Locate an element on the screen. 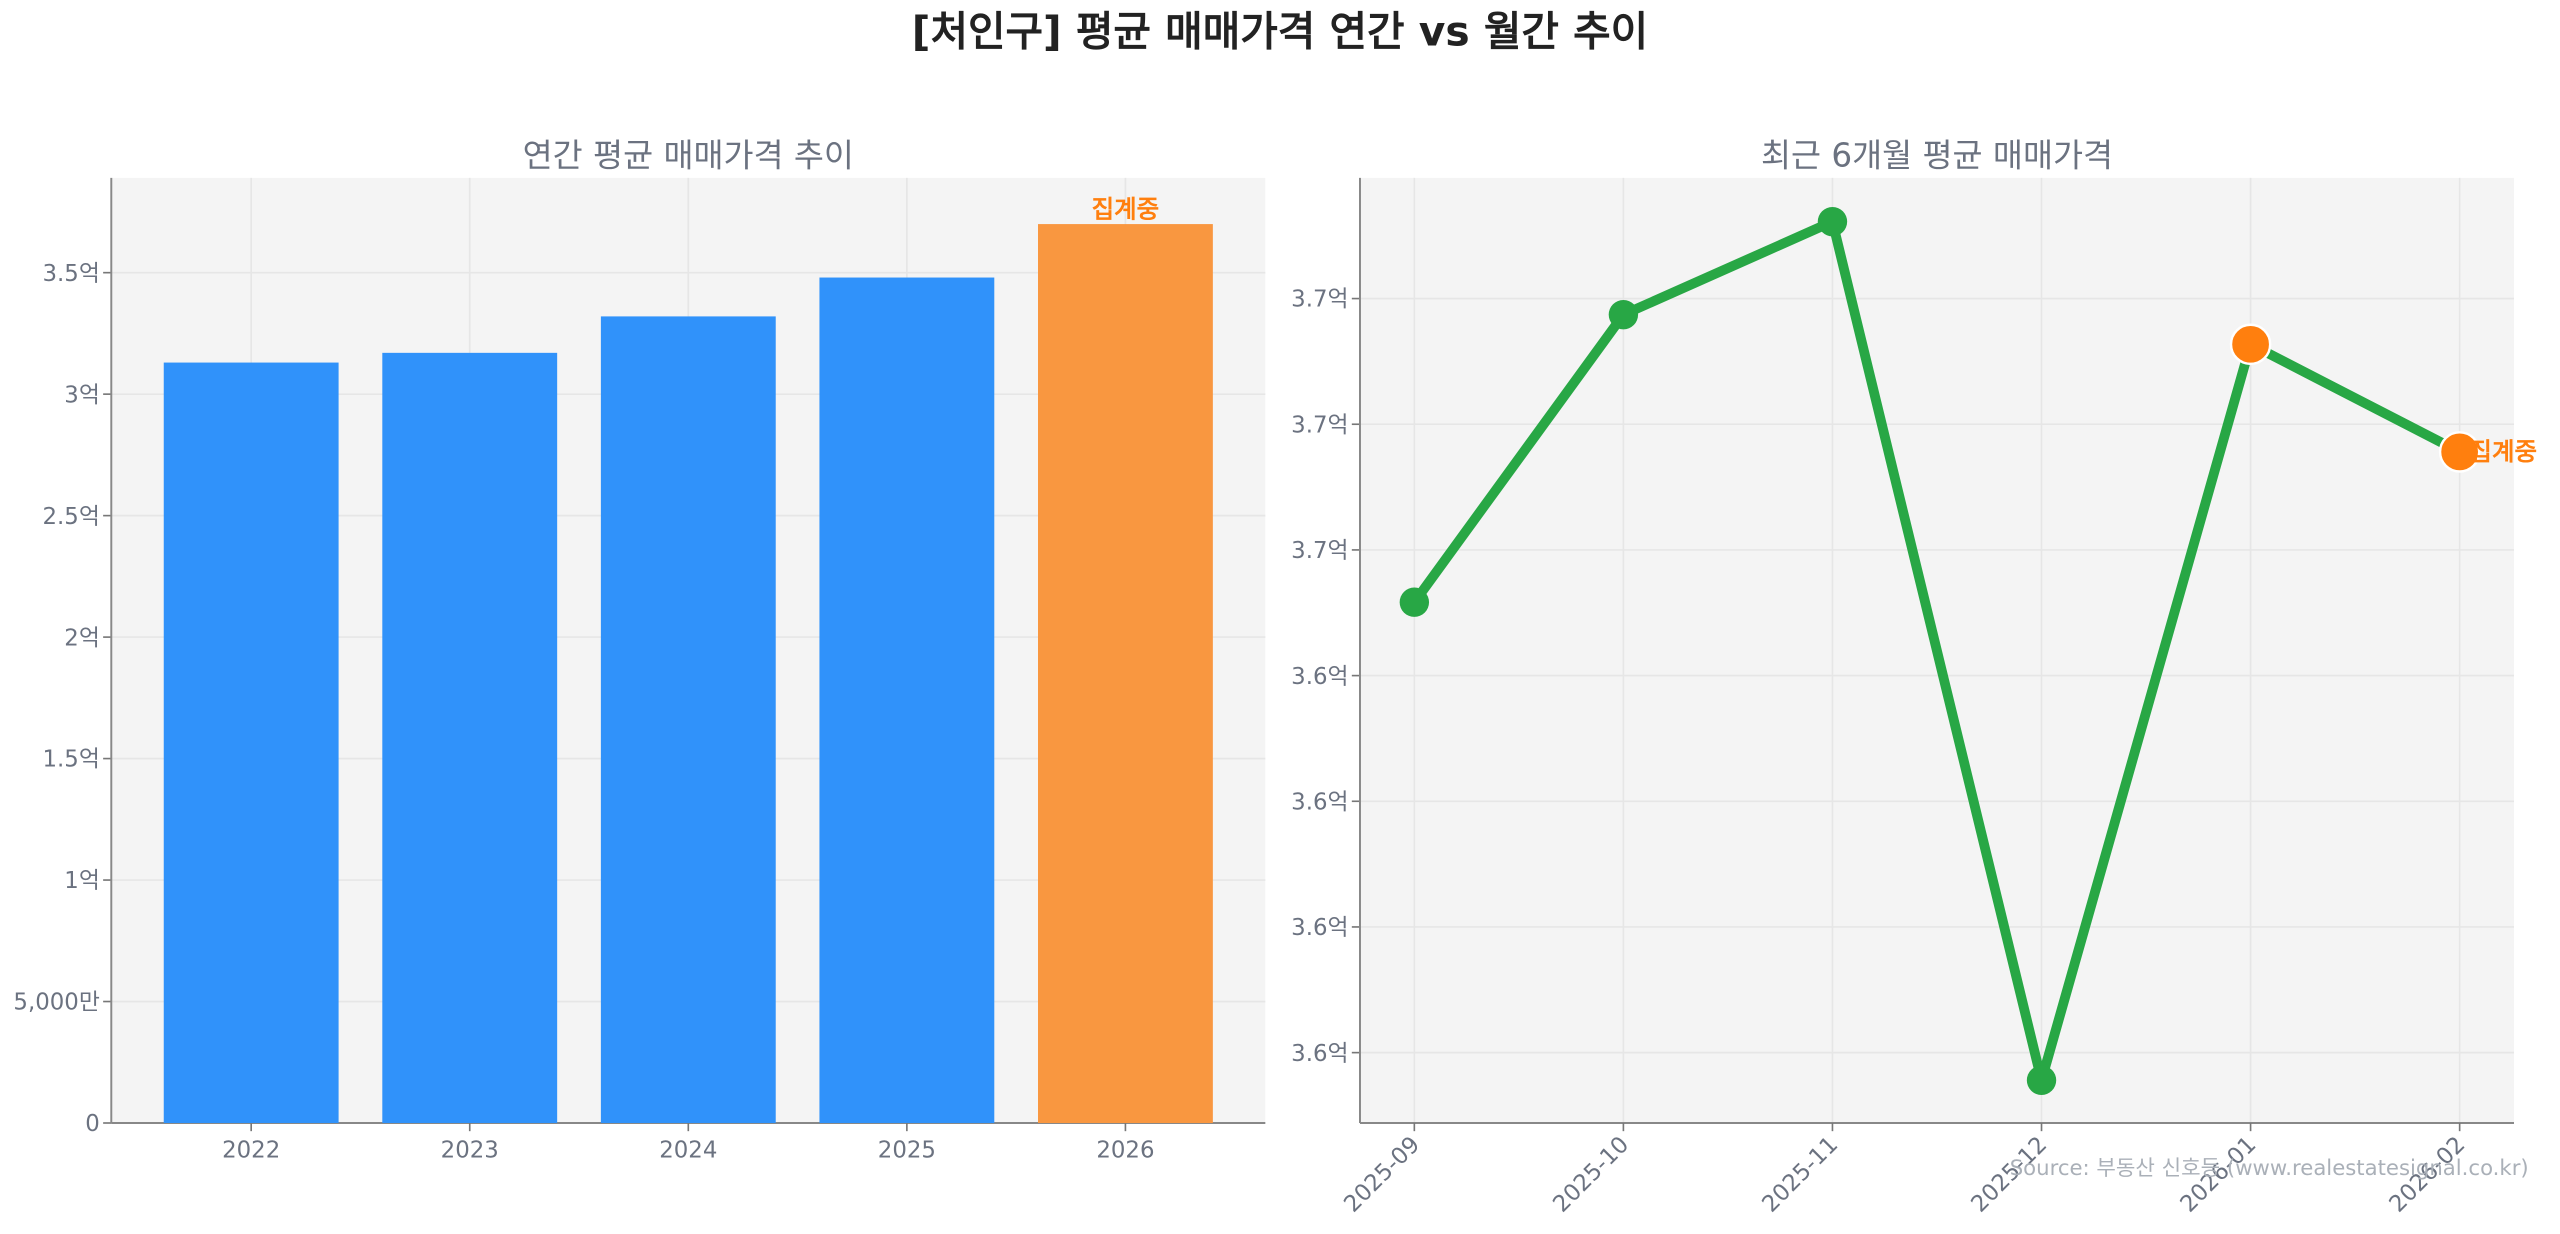 The image size is (2560, 1234). bar-2023 is located at coordinates (470, 738).